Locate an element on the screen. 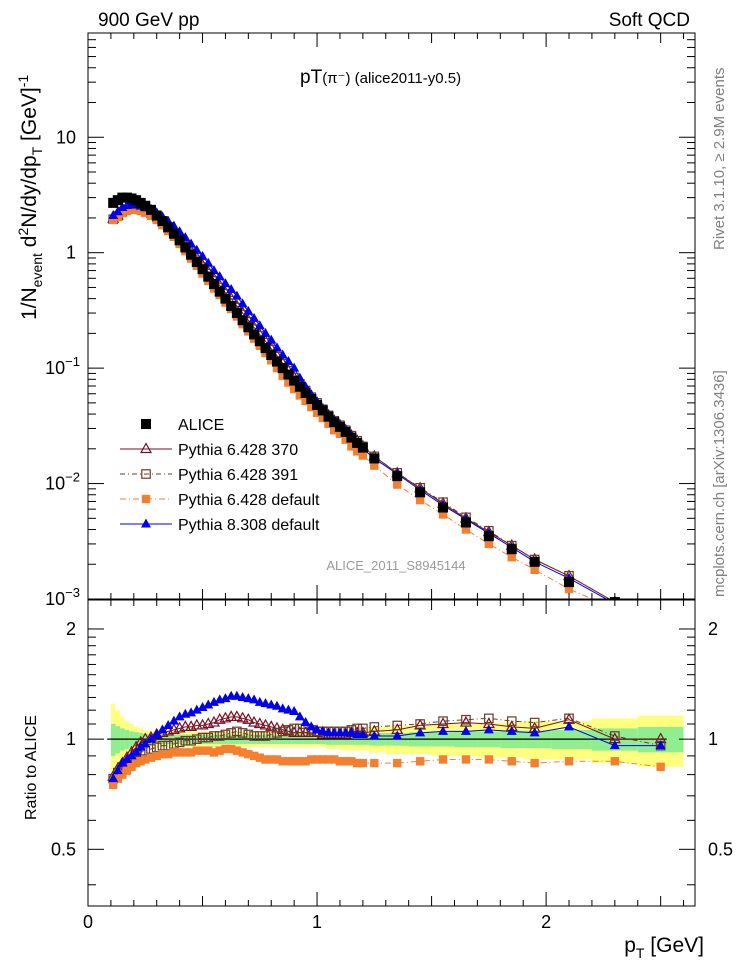 The height and width of the screenshot is (972, 746). y-tick-label: 10−3 is located at coordinates (62, 597).